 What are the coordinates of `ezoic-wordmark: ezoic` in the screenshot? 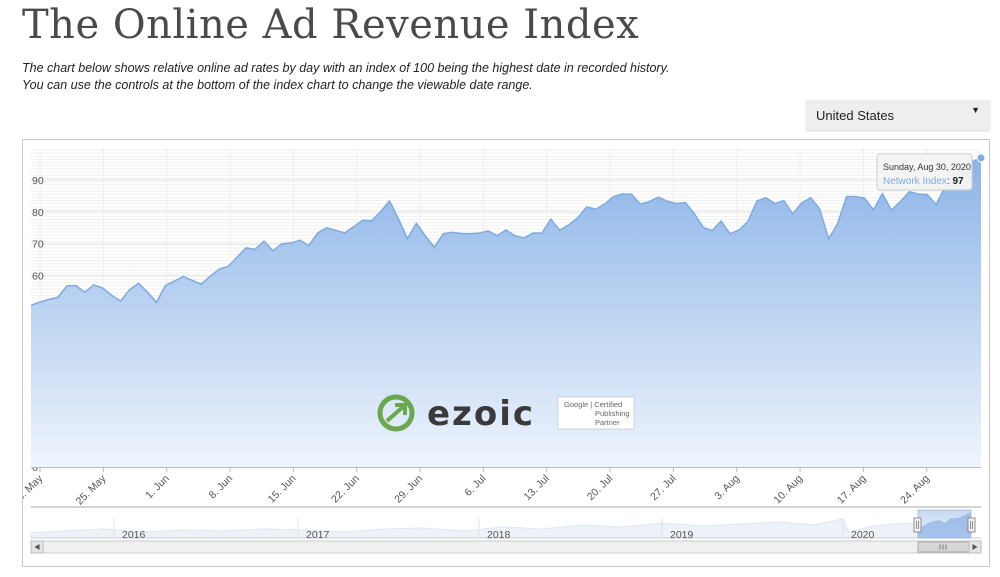 It's located at (481, 414).